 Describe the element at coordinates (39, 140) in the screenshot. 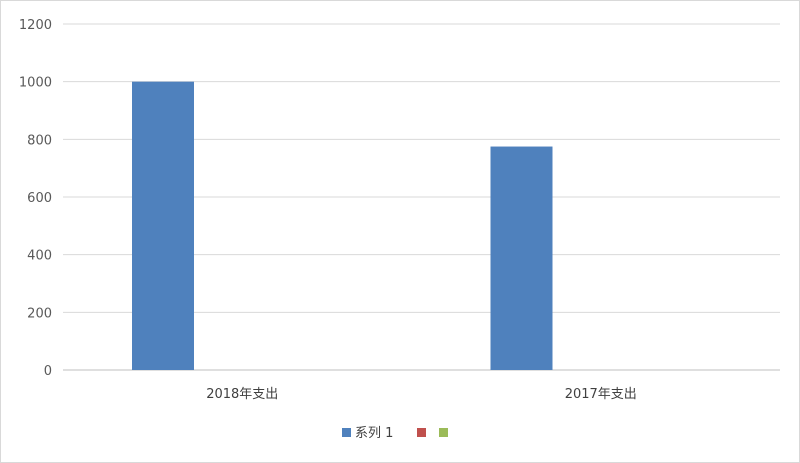

I see `y-tick-label: 800` at that location.